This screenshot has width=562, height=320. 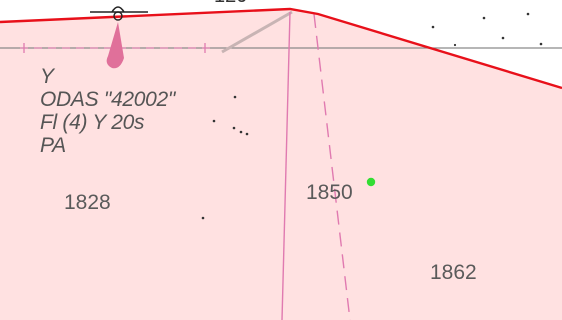 What do you see at coordinates (47, 76) in the screenshot?
I see `buoy-color-label: Y` at bounding box center [47, 76].